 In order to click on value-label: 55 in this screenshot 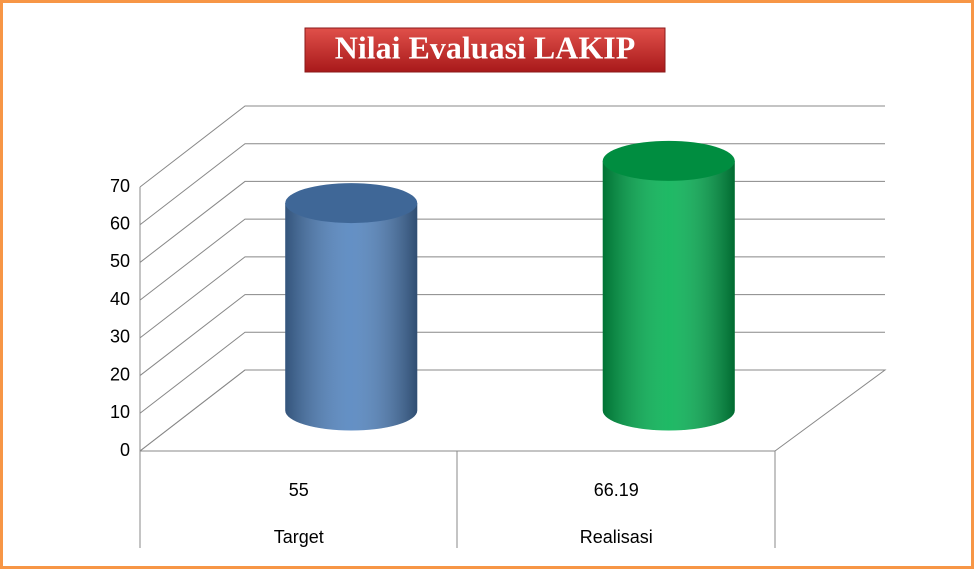, I will do `click(299, 490)`.